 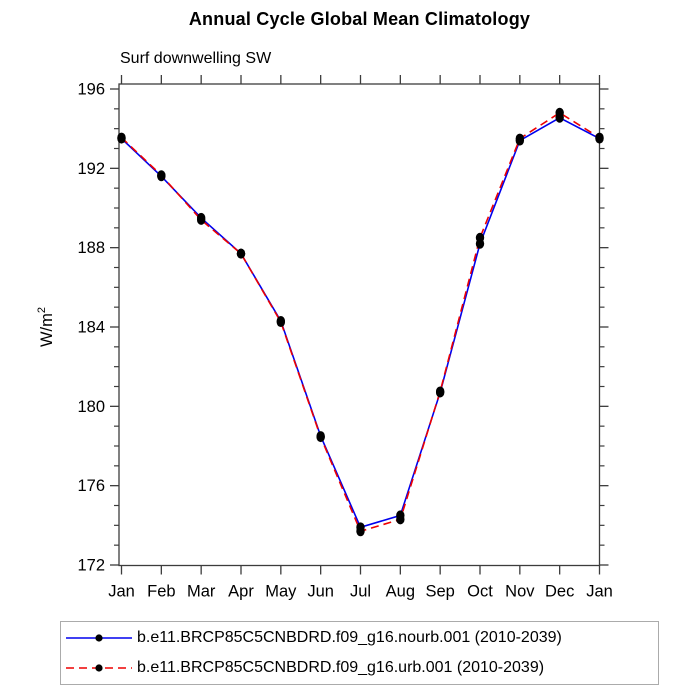 What do you see at coordinates (161, 592) in the screenshot?
I see `x-tick-label: Feb` at bounding box center [161, 592].